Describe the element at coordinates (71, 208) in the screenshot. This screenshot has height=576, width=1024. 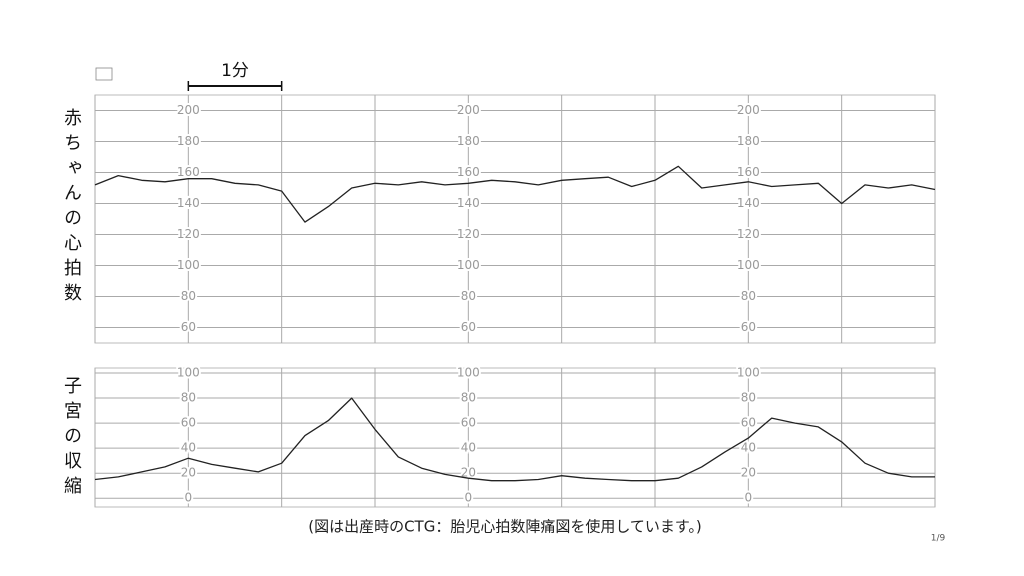
I see `y-axis-title: 赤ちゃんの心拍数` at that location.